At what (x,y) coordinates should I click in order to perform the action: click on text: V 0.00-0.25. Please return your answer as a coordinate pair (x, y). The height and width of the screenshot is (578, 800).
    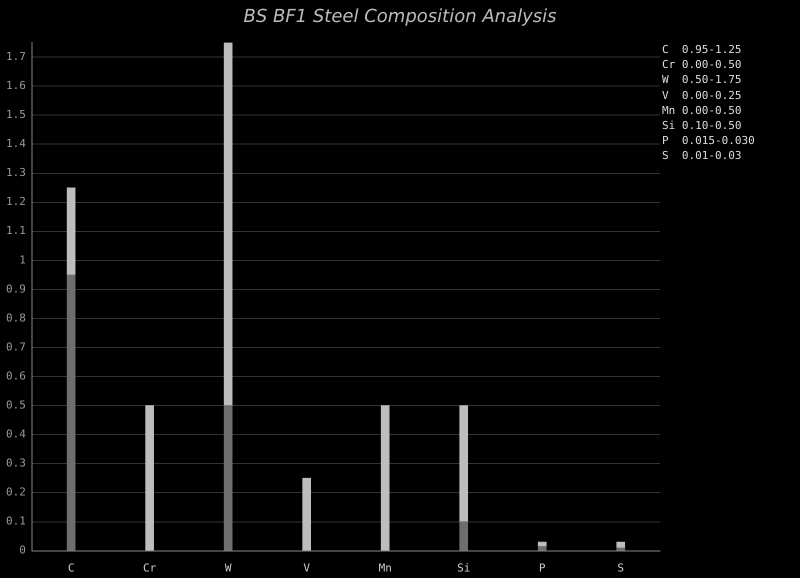
    Looking at the image, I should click on (702, 95).